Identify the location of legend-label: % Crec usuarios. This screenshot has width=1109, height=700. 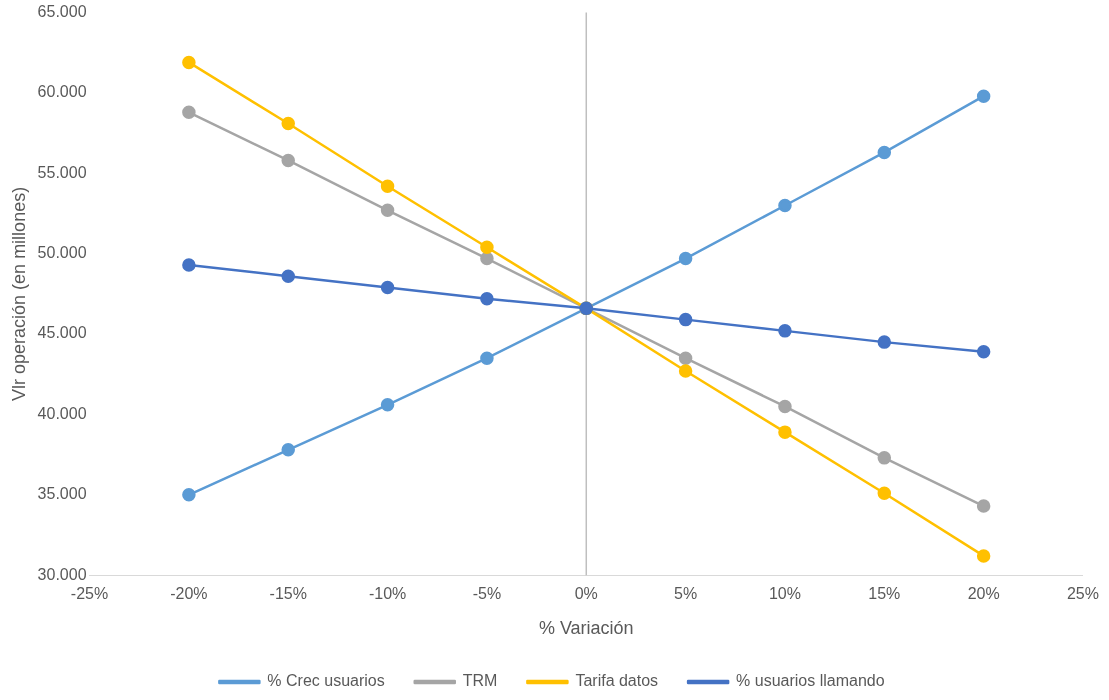
(326, 681).